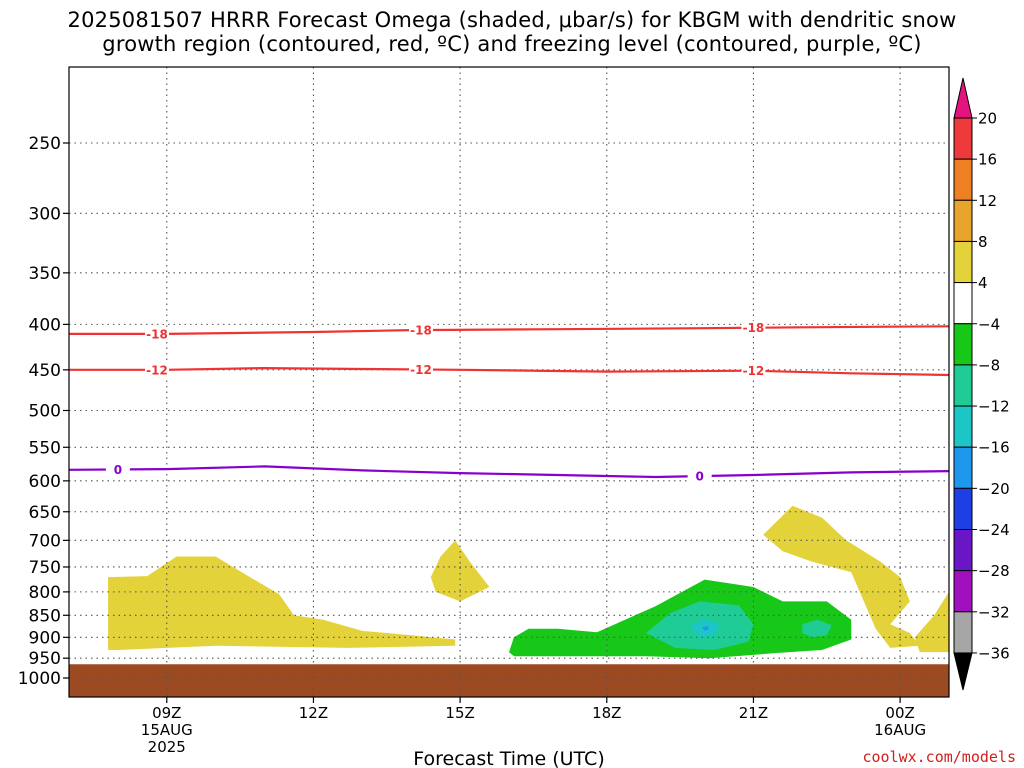  I want to click on y-tick-label-900: 900, so click(45, 638).